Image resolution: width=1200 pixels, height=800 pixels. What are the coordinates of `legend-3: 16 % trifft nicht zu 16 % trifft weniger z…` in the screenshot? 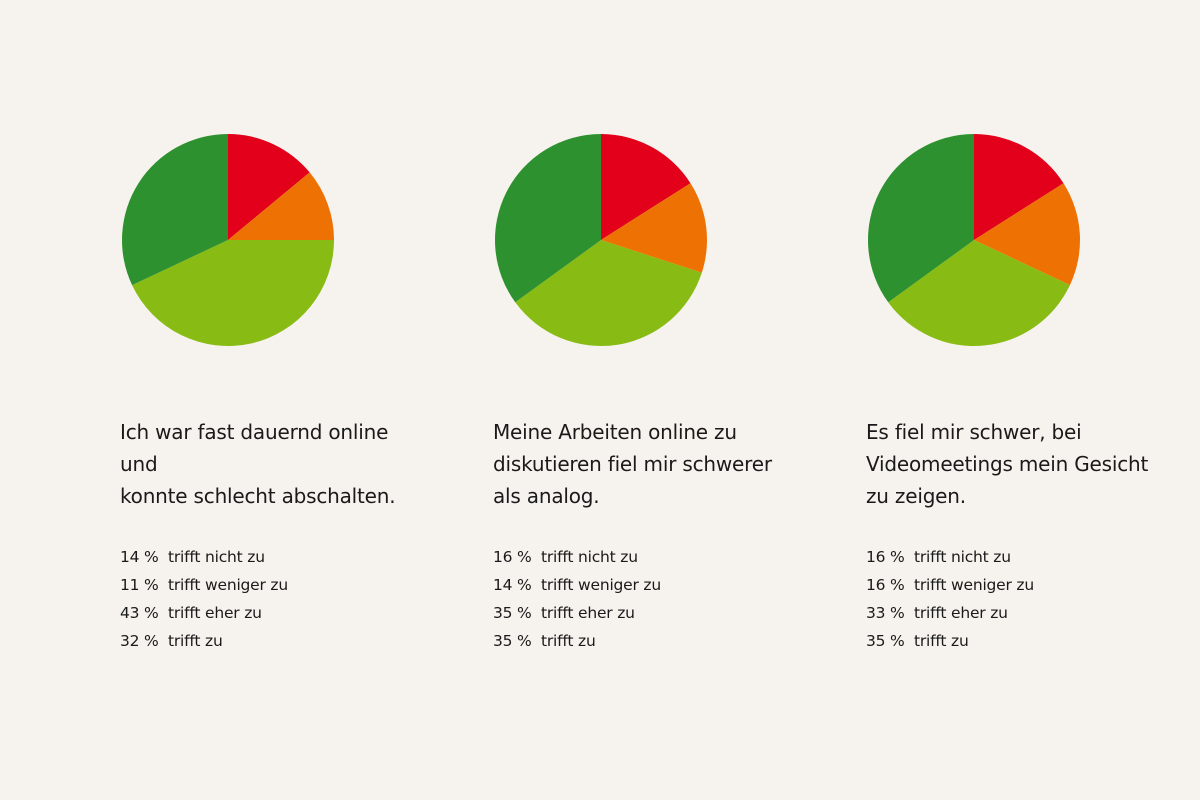 It's located at (950, 602).